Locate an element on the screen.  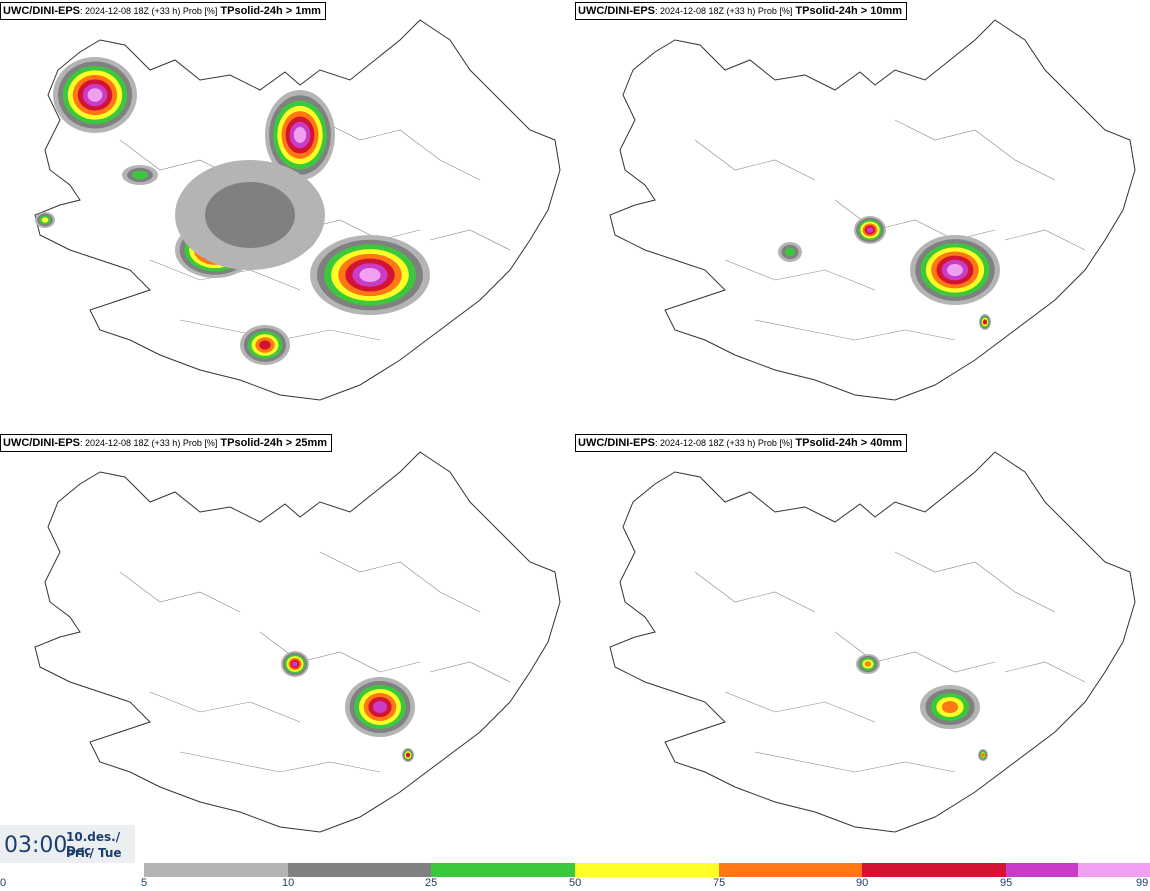
probability-field-1mm is located at coordinates (232, 211).